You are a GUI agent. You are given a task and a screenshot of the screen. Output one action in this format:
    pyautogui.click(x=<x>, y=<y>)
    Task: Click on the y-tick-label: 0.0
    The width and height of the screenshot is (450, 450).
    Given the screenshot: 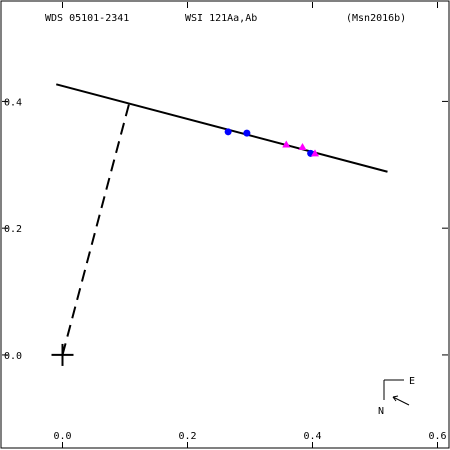 What is the action you would take?
    pyautogui.click(x=13, y=356)
    